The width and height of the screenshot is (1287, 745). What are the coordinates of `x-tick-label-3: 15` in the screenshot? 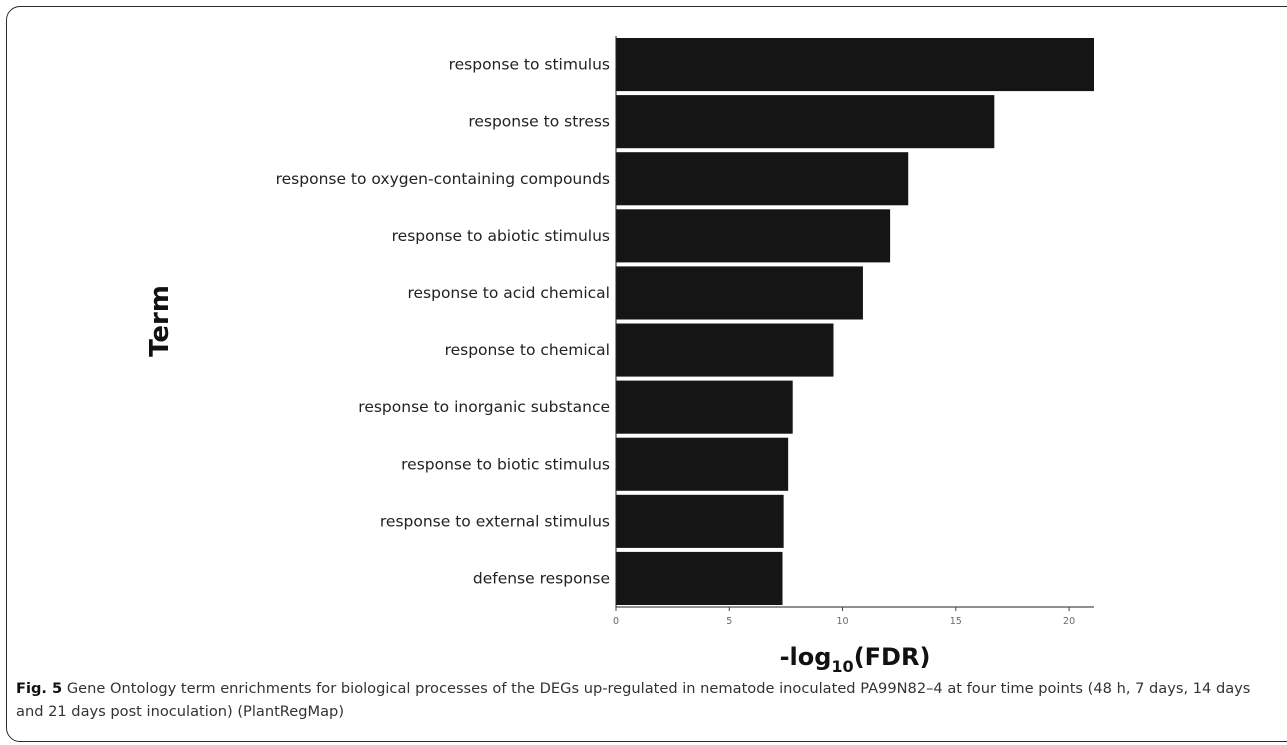 It's located at (956, 621).